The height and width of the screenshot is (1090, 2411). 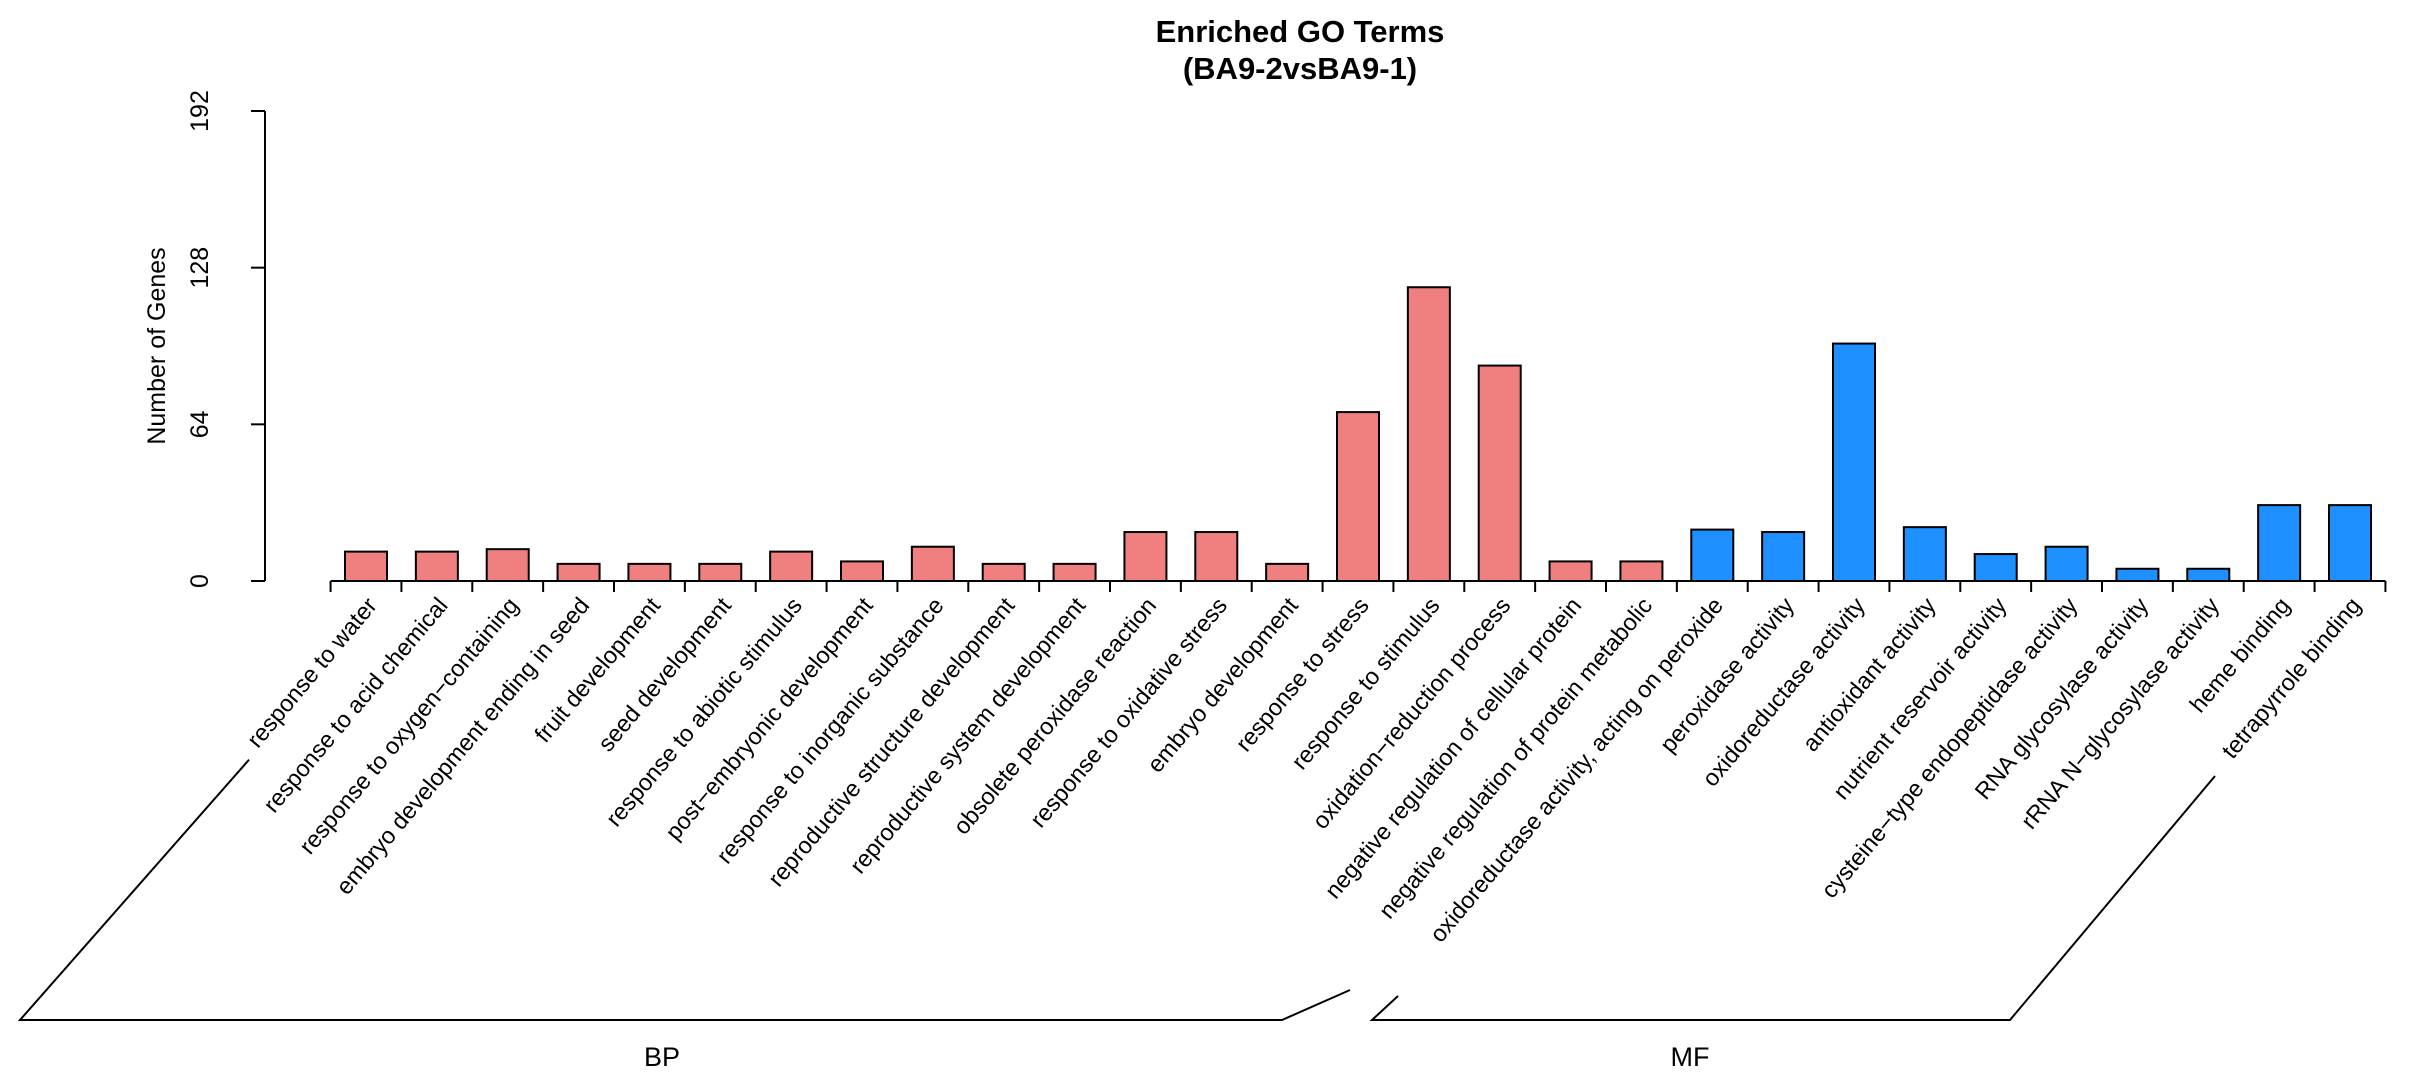 I want to click on category-label: tetrapyrrole binding, so click(x=2291, y=678).